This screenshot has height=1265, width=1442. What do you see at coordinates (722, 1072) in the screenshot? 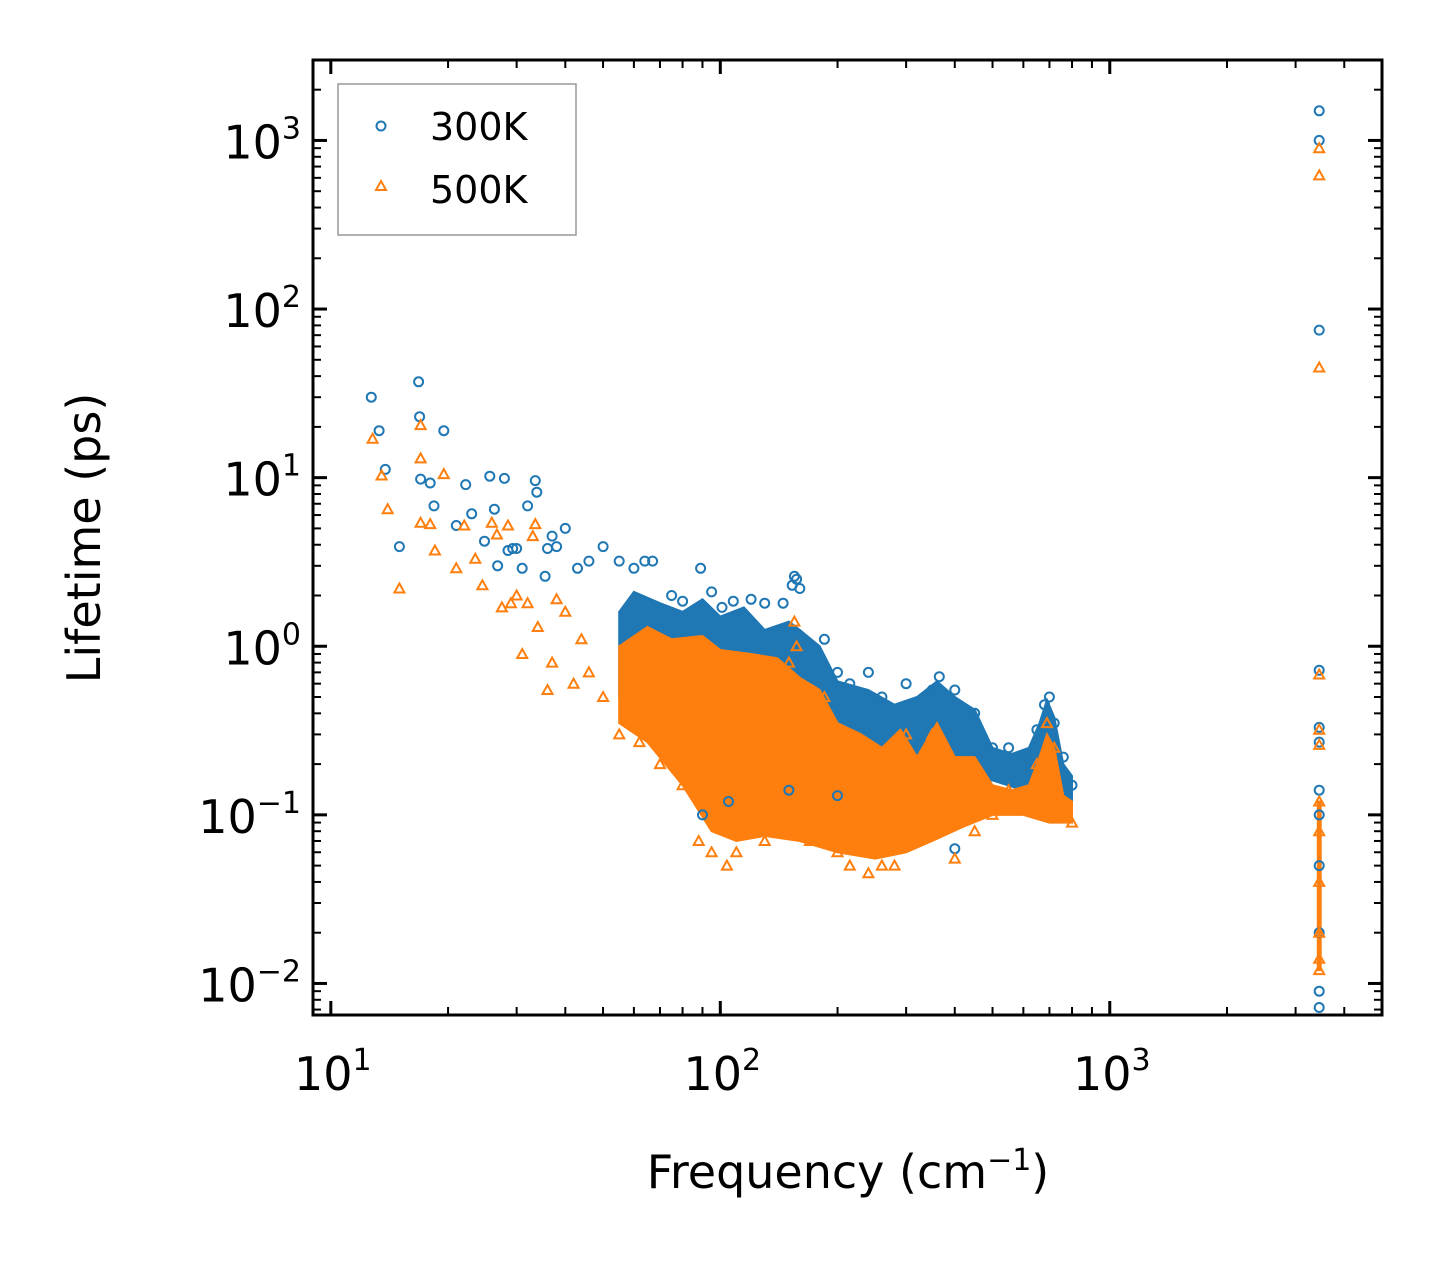
I see `x-tick-label: 102` at bounding box center [722, 1072].